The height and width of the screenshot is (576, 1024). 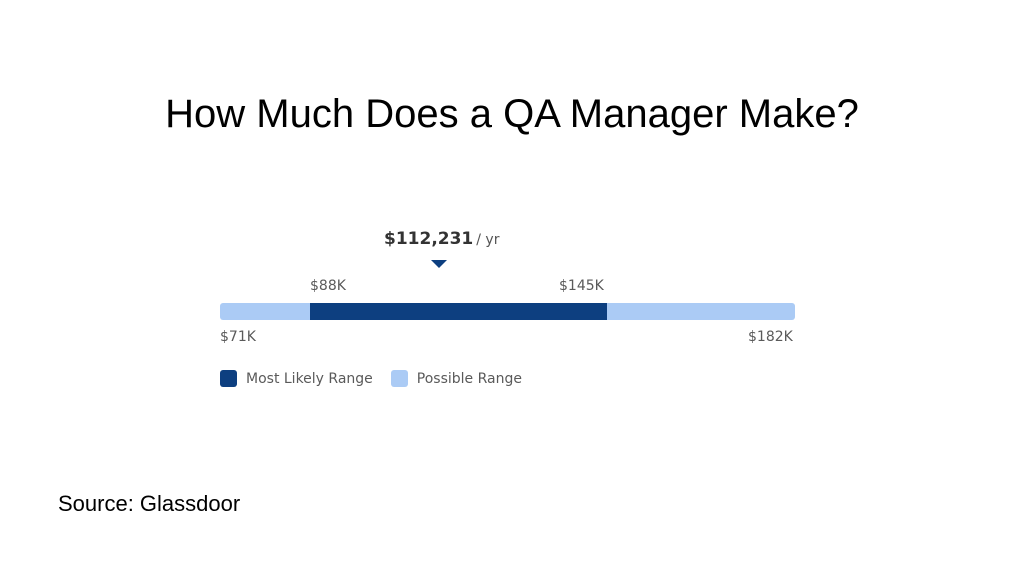 I want to click on median-unit: / yr, so click(x=488, y=240).